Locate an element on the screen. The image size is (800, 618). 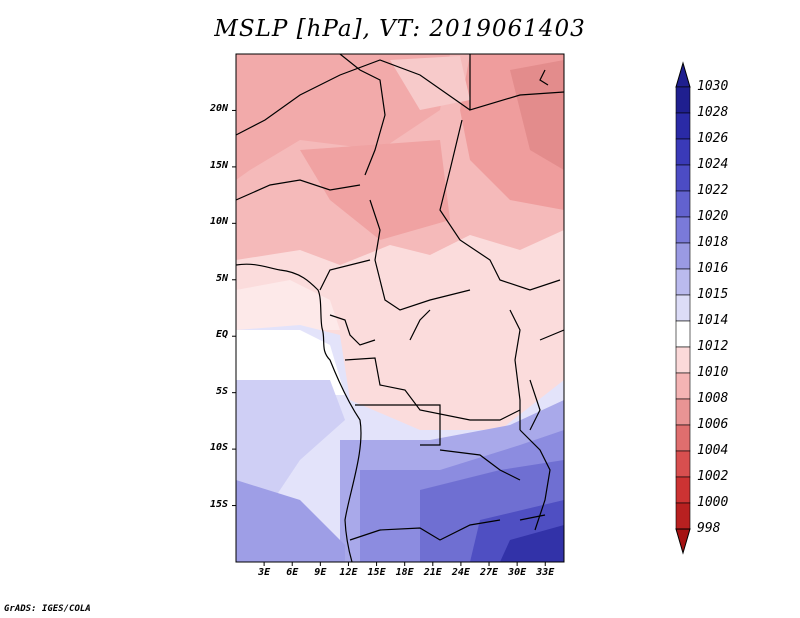
colorbar-bottom-arrow is located at coordinates (683, 541).